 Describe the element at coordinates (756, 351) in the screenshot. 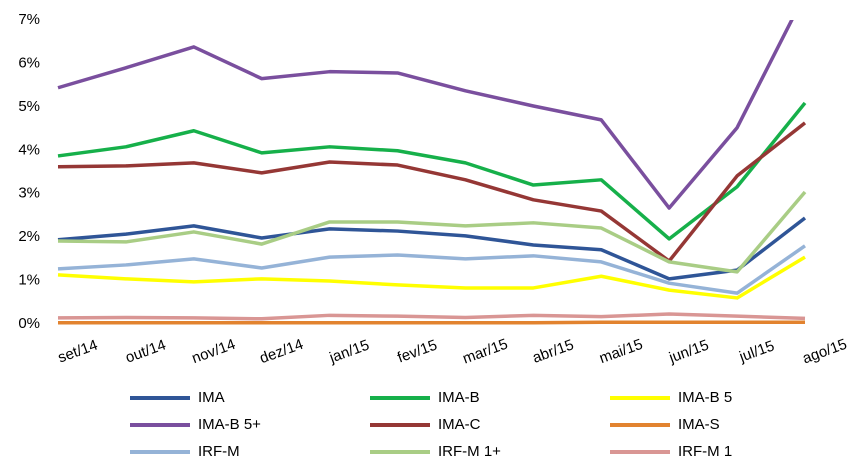

I see `x-tick-label: jul/15` at that location.